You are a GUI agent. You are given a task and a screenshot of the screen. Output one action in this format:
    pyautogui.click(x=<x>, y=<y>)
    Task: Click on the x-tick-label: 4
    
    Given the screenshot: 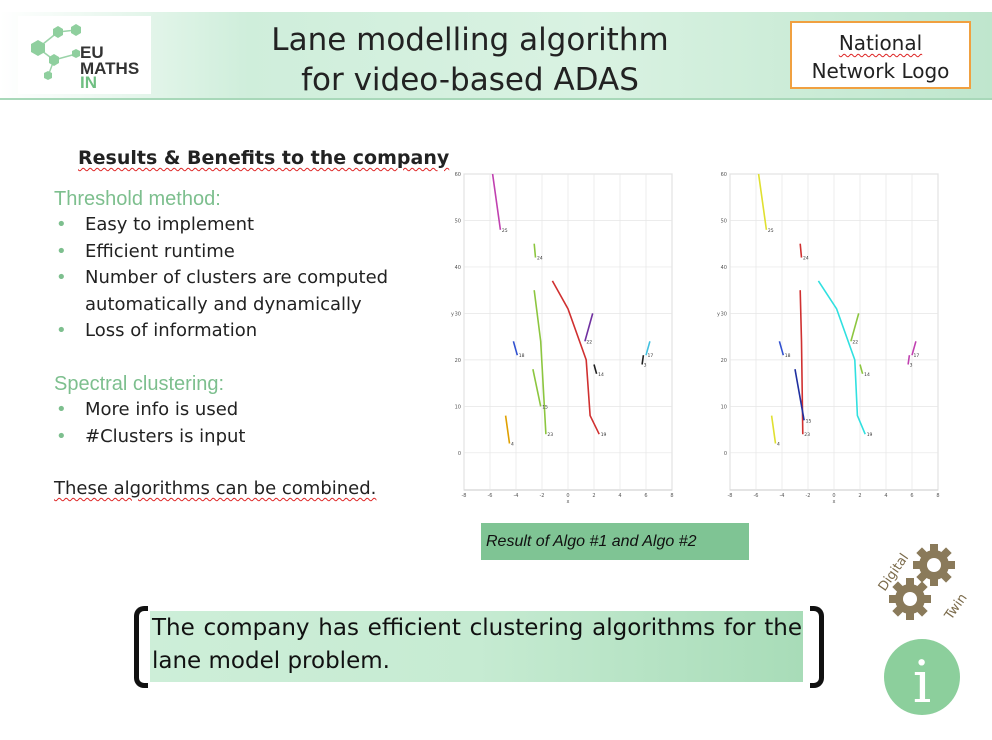 What is the action you would take?
    pyautogui.click(x=619, y=496)
    